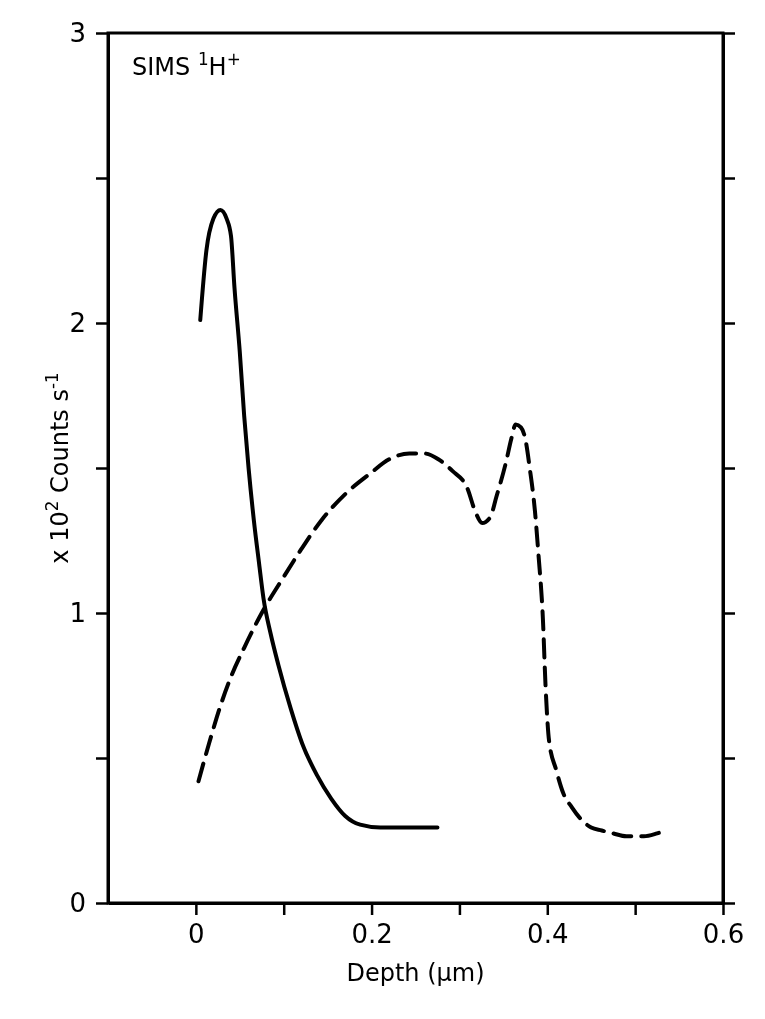 This screenshot has width=765, height=1019. I want to click on x-tick-label: 0.6, so click(723, 934).